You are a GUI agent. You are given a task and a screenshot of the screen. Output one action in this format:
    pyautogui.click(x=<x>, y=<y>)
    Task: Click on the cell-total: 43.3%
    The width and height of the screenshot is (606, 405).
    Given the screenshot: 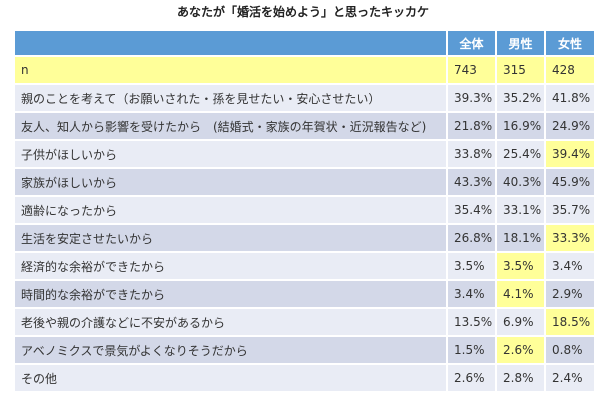 What is the action you would take?
    pyautogui.click(x=471, y=182)
    